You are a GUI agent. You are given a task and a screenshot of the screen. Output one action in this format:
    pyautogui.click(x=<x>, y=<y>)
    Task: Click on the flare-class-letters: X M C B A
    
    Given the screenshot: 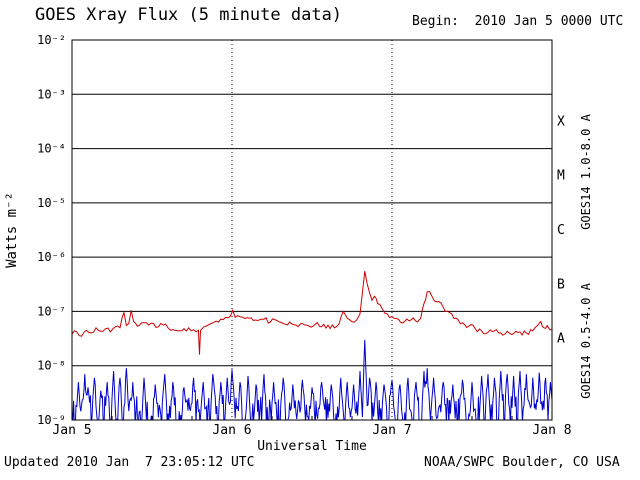 What is the action you would take?
    pyautogui.click(x=561, y=230)
    